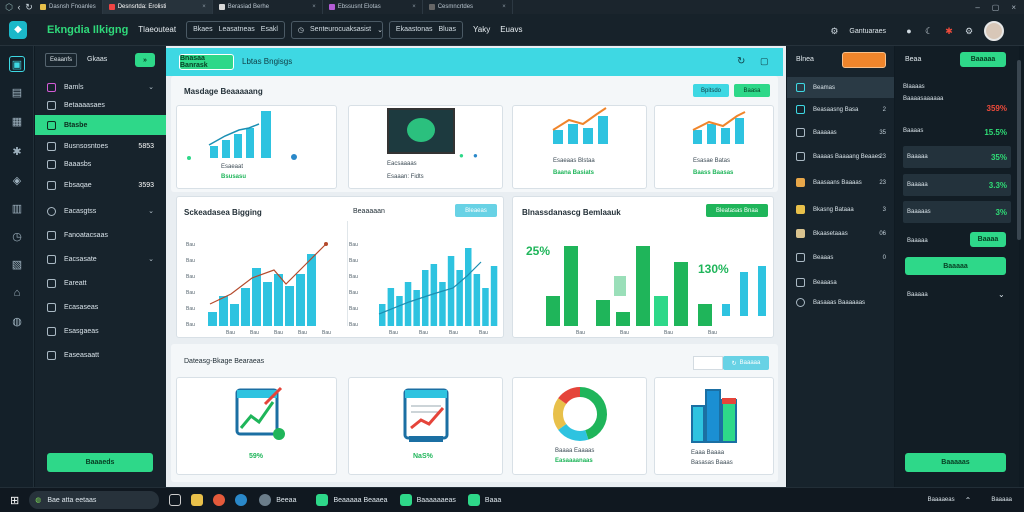  I want to click on panel-toggle-button, so click(864, 60).